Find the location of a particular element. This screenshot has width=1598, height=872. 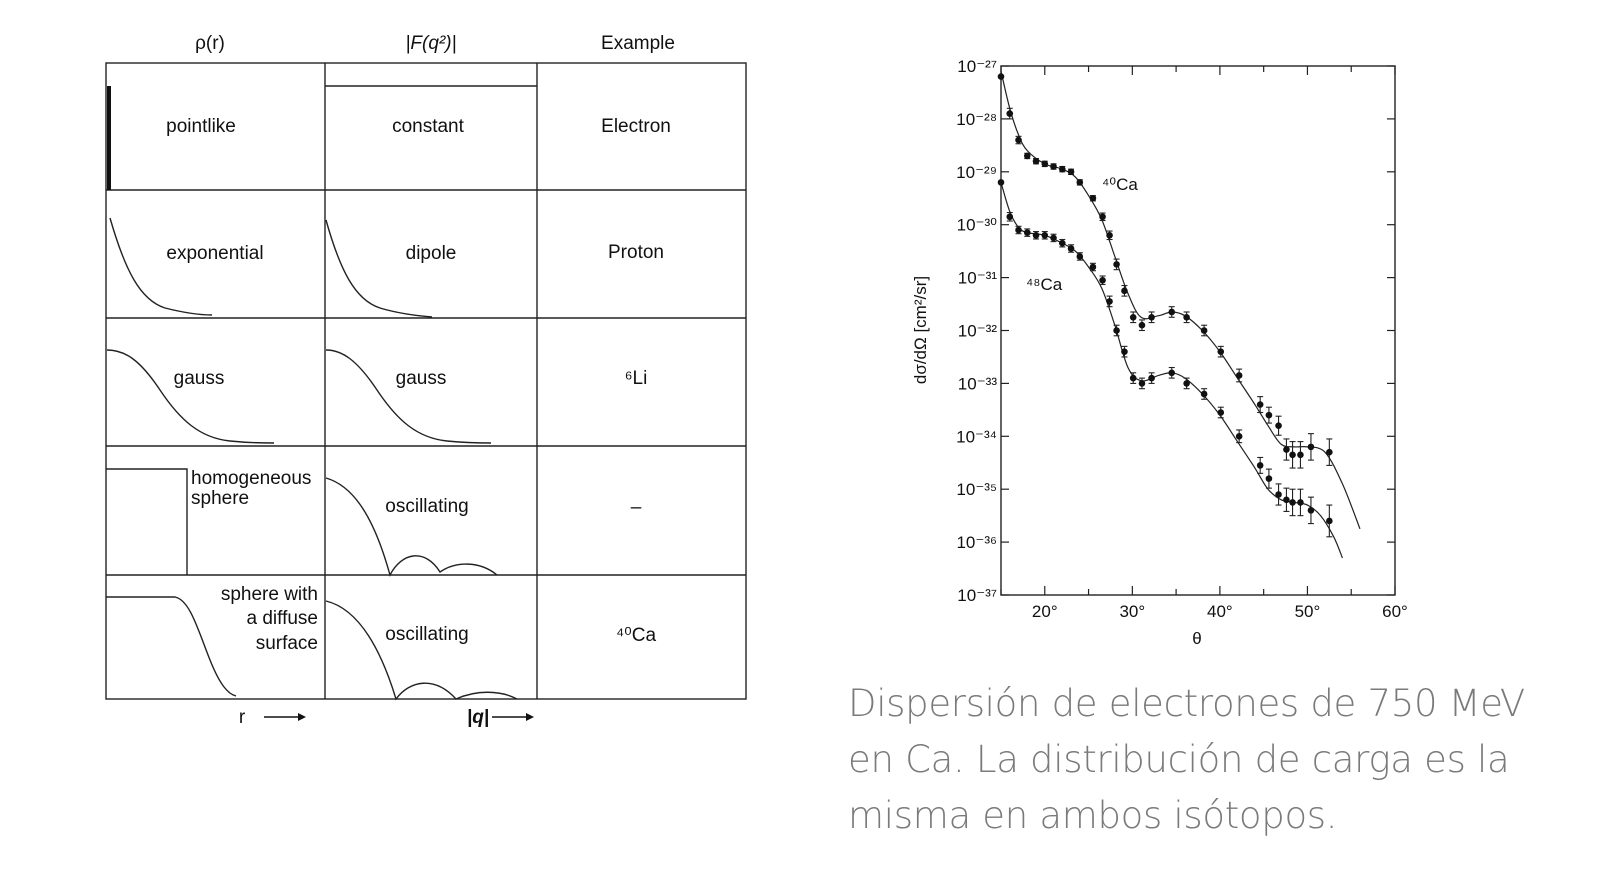

row1-example: Electron is located at coordinates (636, 126).